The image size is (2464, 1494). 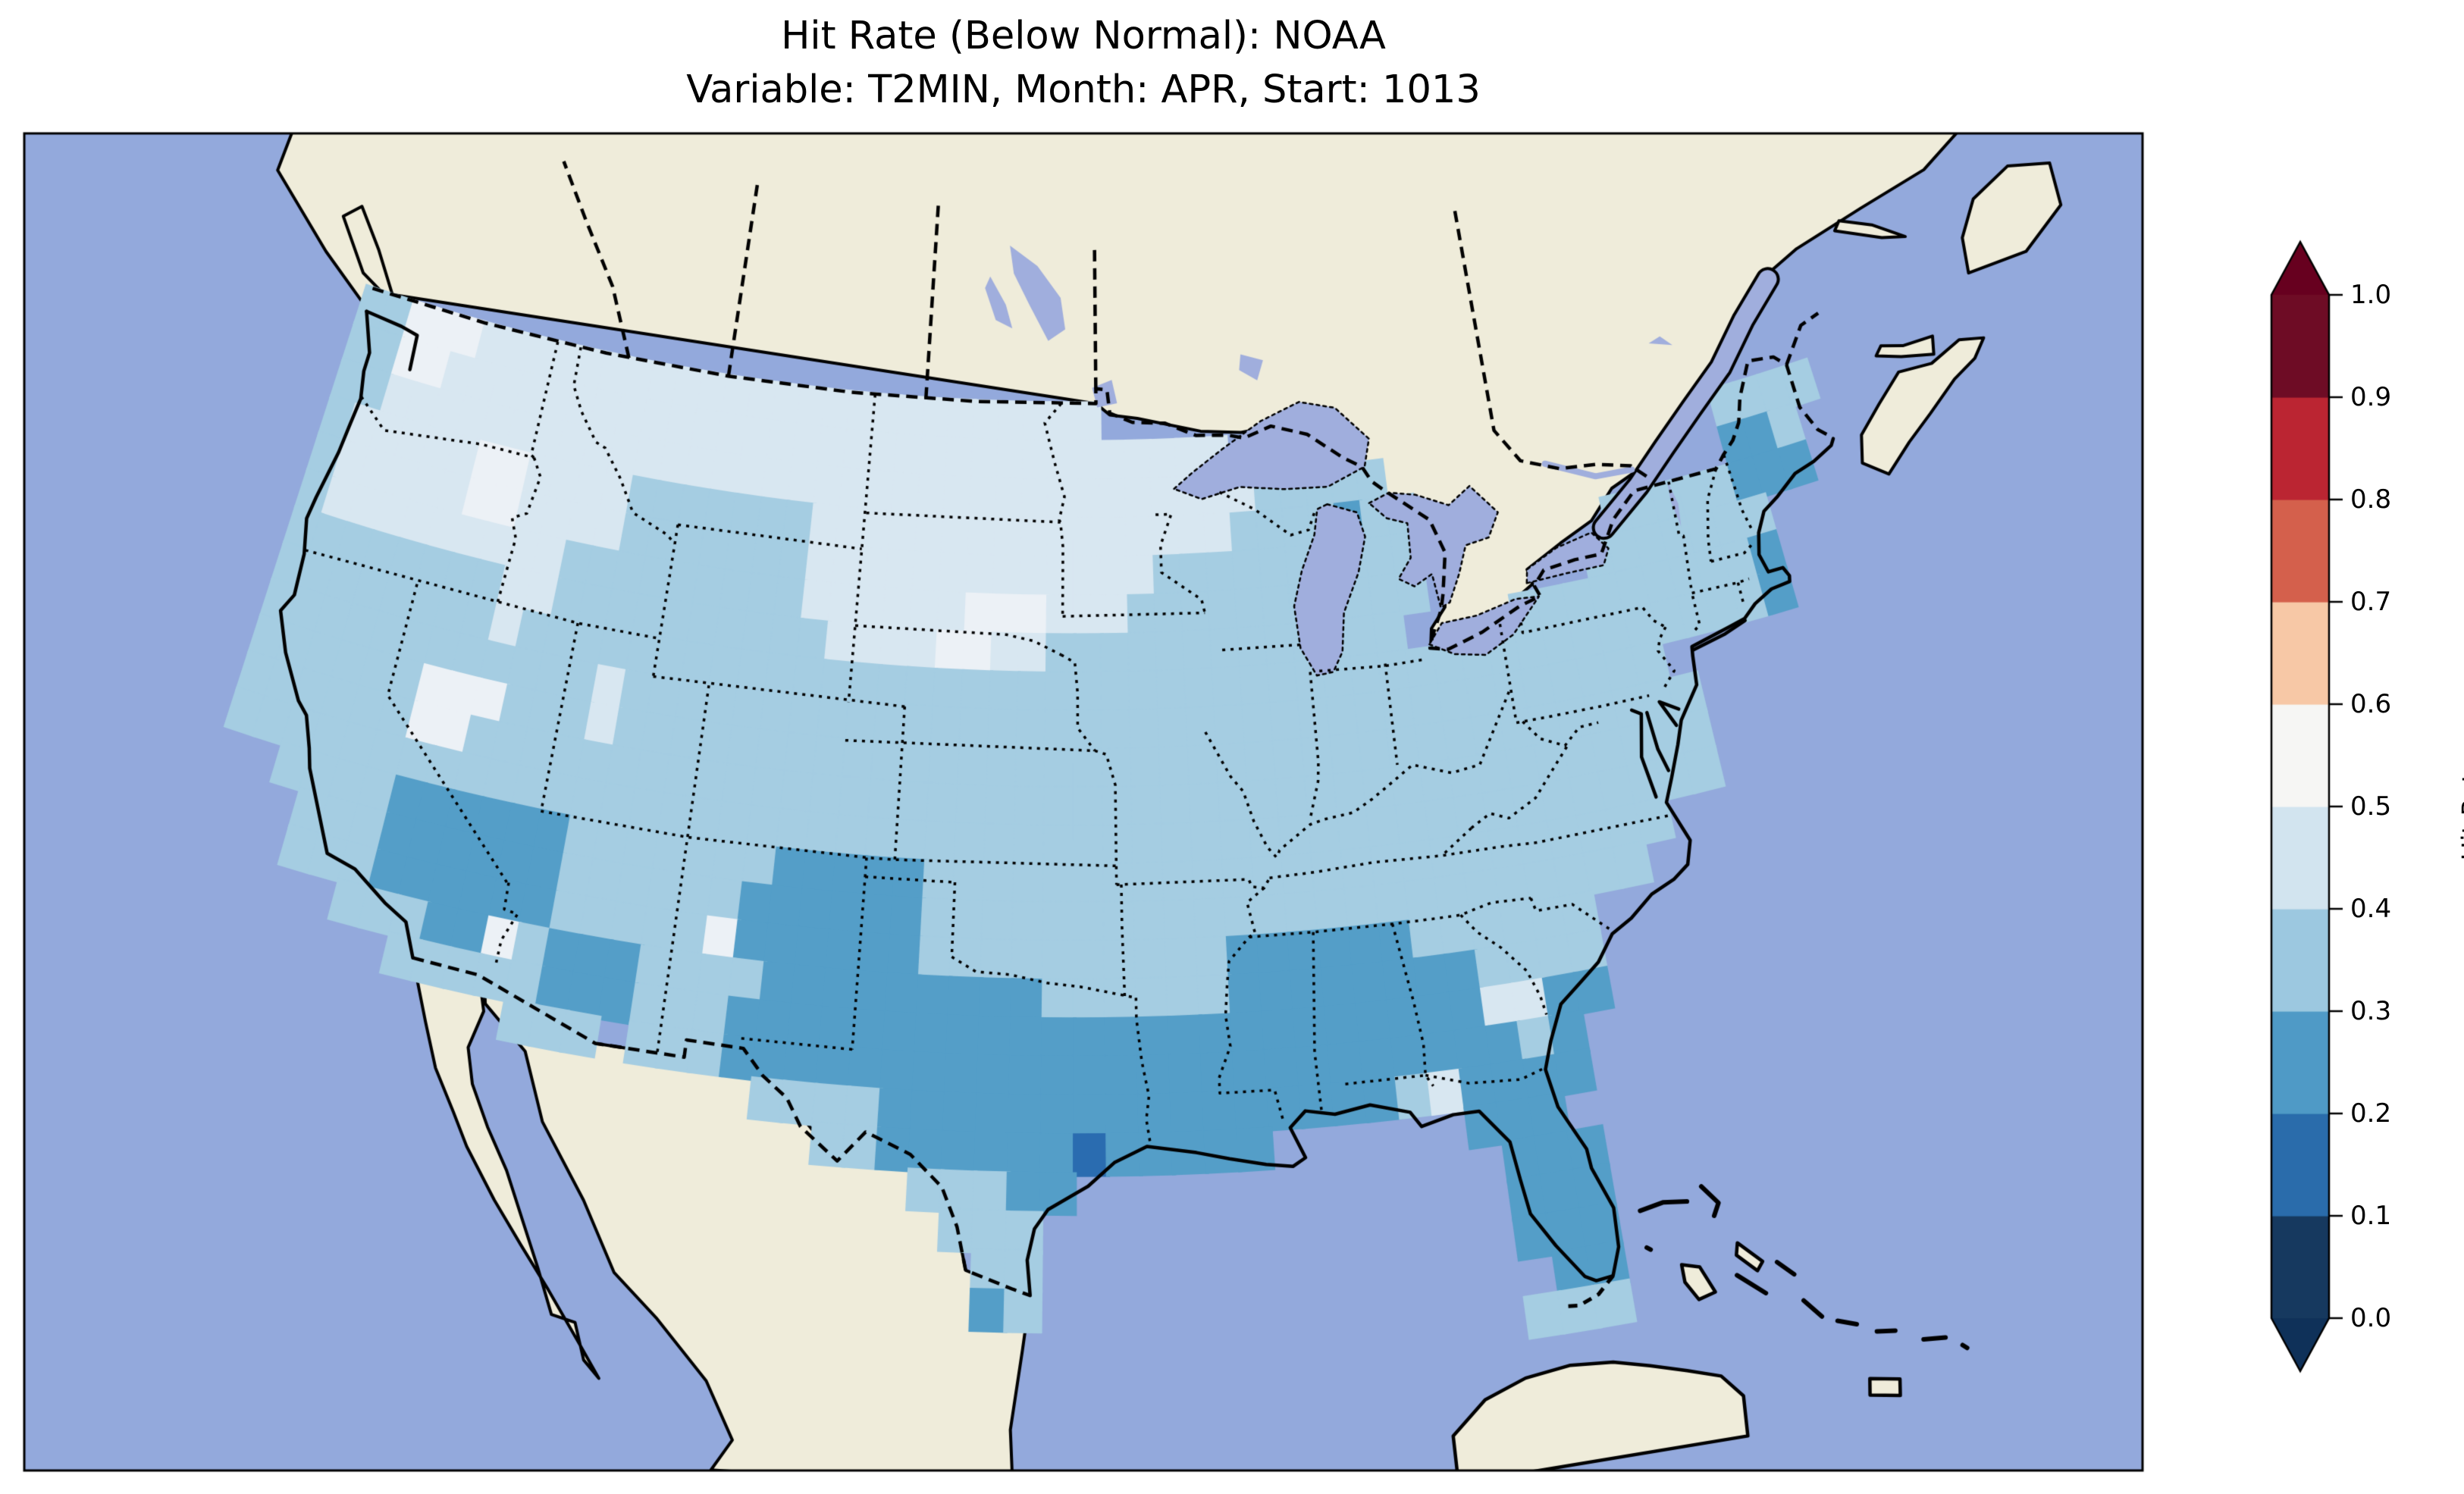 I want to click on colorbar-tick-label: 0.2, so click(x=2371, y=1113).